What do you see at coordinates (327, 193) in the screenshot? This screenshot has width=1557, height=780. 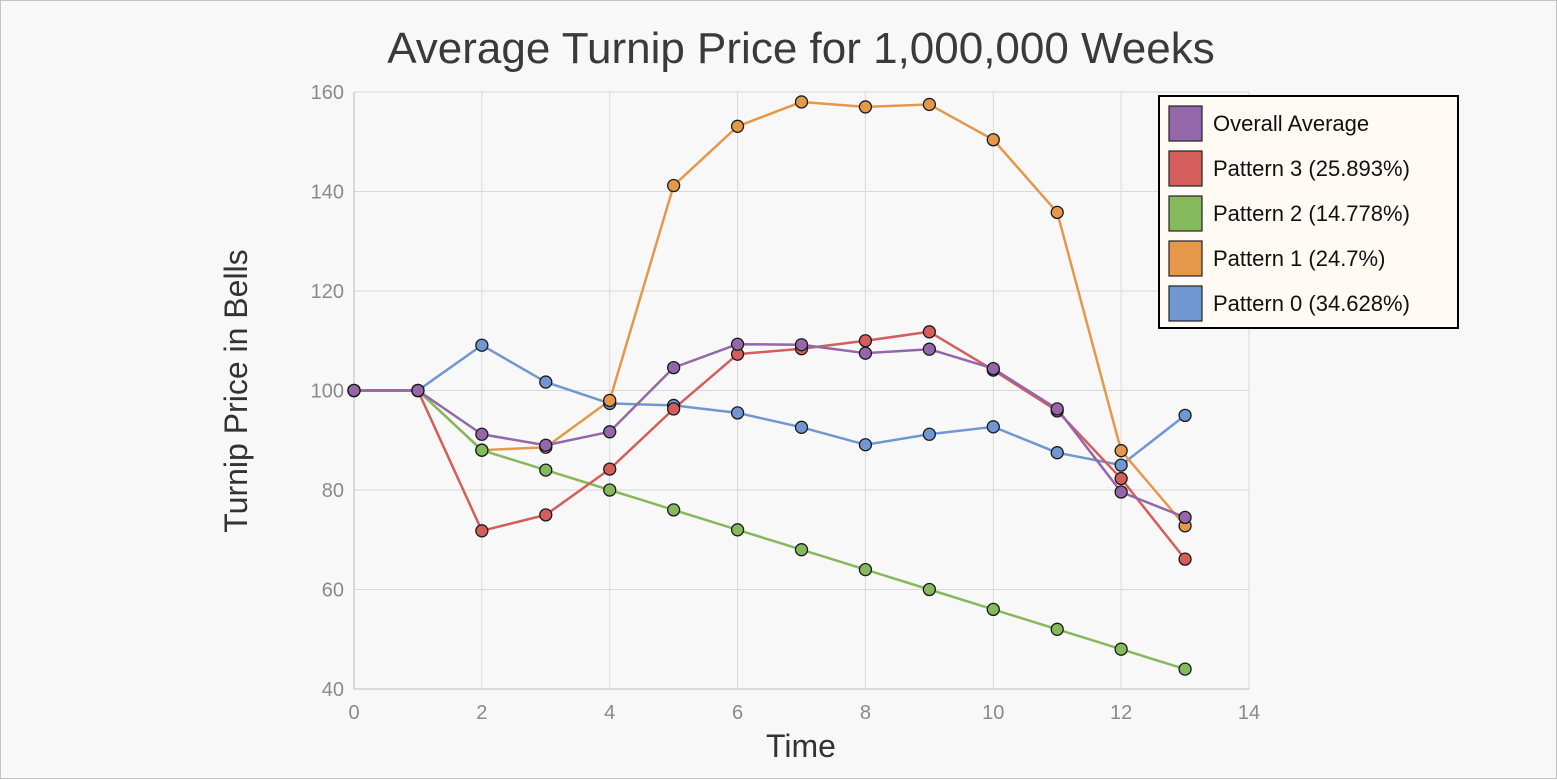 I see `y-tick-label: 140` at bounding box center [327, 193].